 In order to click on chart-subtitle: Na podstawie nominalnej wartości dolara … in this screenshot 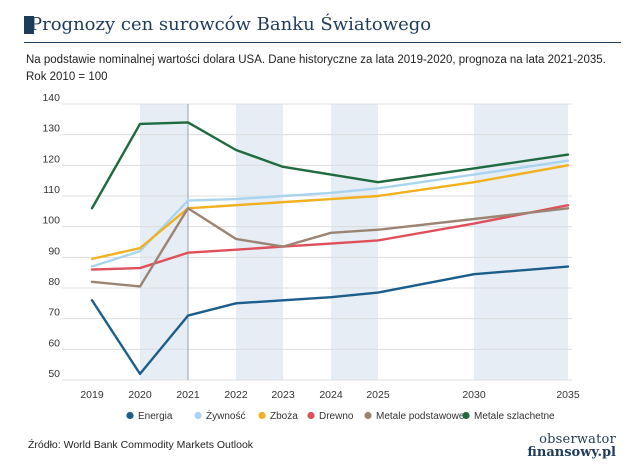, I will do `click(316, 69)`.